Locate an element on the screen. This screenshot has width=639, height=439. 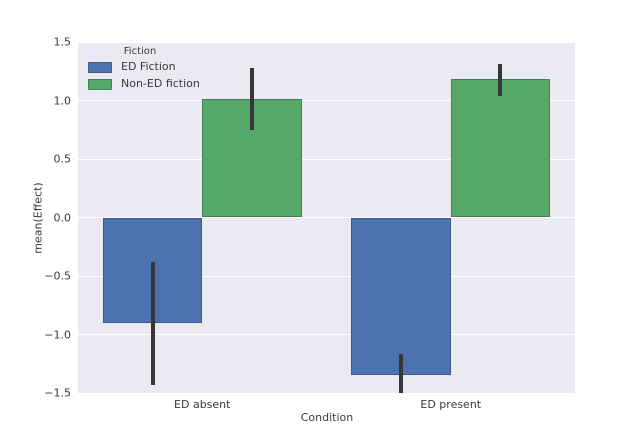
legend-label-ed-fiction: ED Fiction is located at coordinates (148, 66).